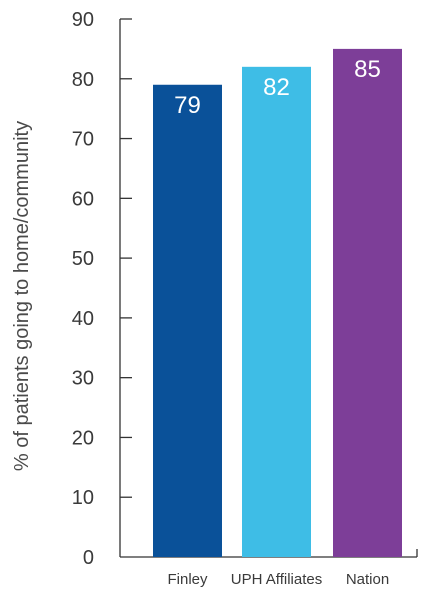 The width and height of the screenshot is (423, 594). I want to click on value-label: 82, so click(276, 87).